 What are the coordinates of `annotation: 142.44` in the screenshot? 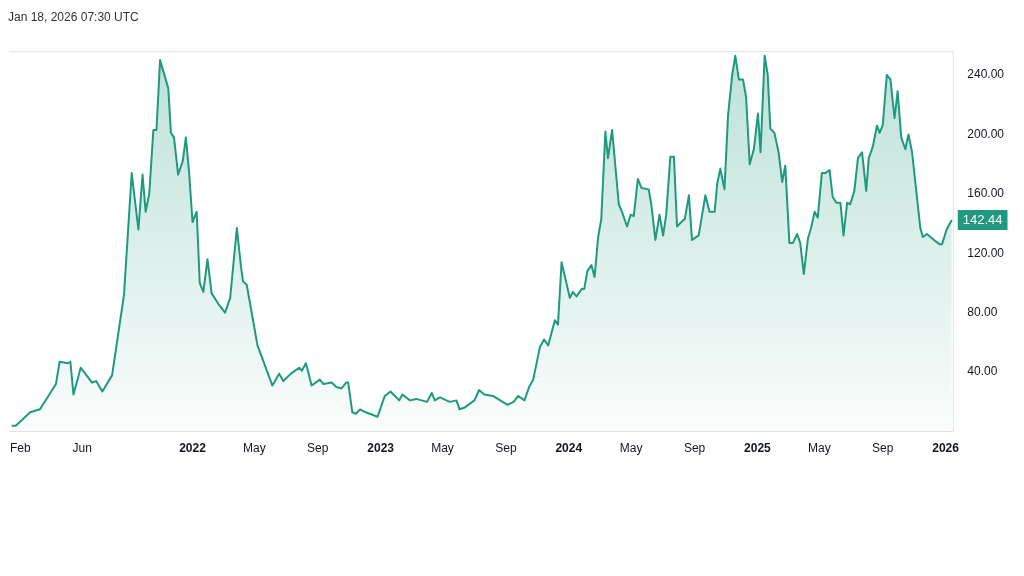 It's located at (982, 219).